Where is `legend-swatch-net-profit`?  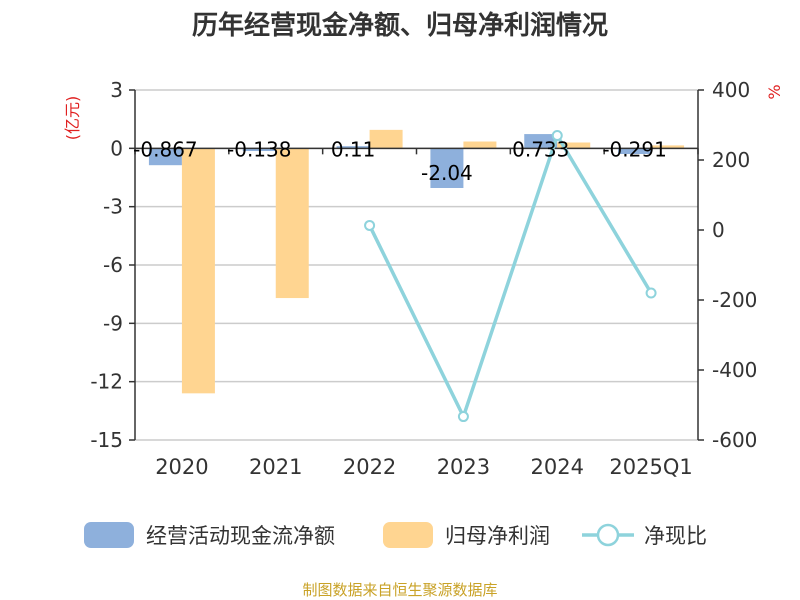
legend-swatch-net-profit is located at coordinates (408, 535).